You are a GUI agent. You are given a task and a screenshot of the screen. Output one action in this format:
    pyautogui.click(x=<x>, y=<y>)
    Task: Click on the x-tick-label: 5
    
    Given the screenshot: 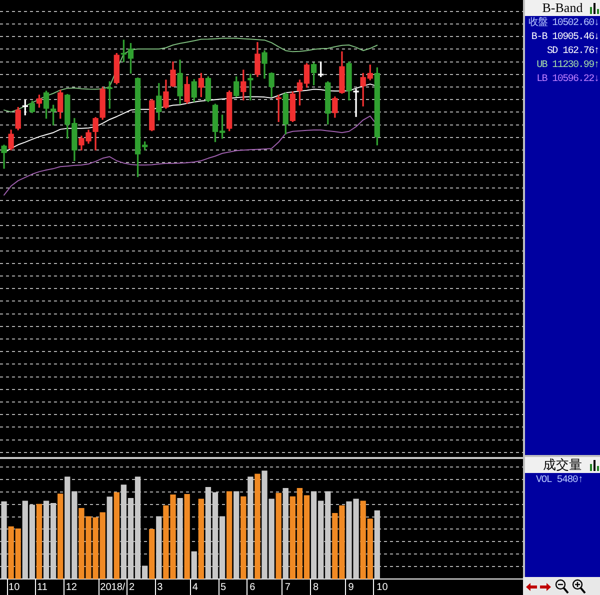 What is the action you would take?
    pyautogui.click(x=223, y=587)
    